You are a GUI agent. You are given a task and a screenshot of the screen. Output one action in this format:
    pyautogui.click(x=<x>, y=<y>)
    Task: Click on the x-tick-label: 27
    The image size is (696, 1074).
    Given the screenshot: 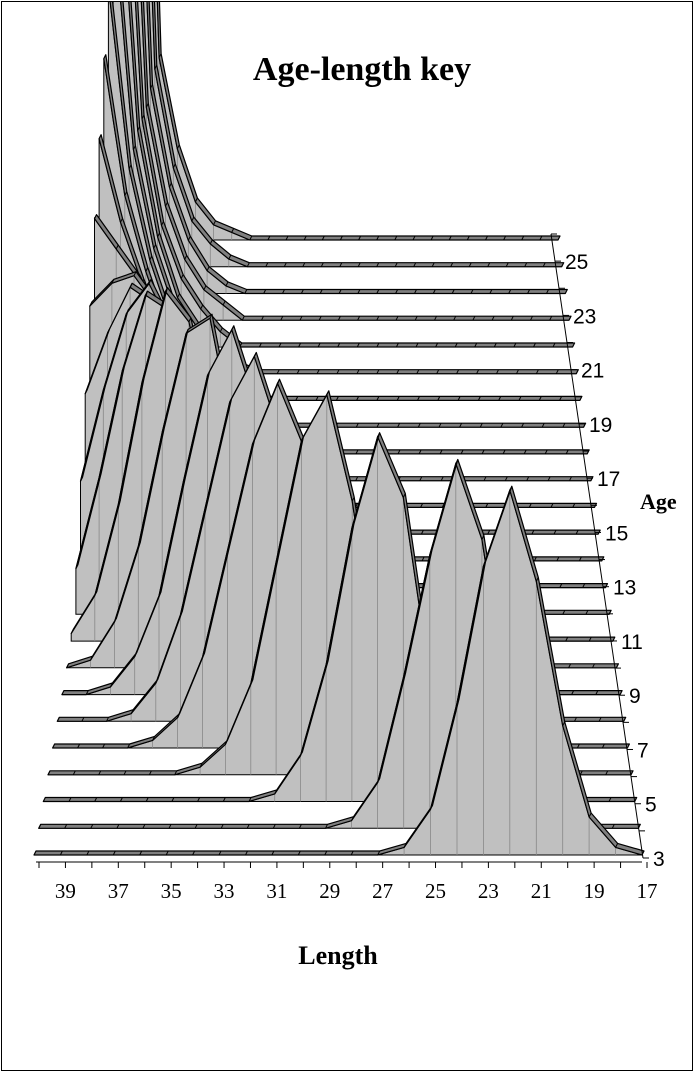 What is the action you would take?
    pyautogui.click(x=382, y=891)
    